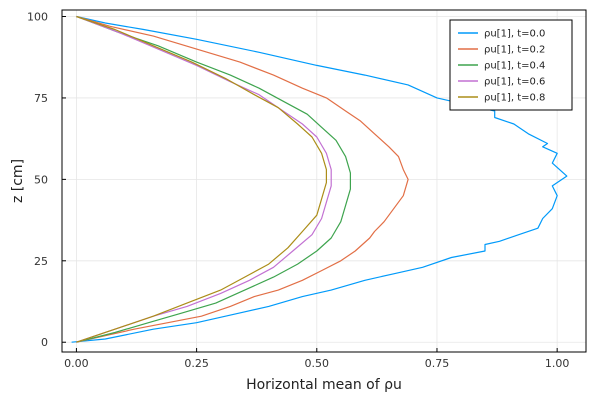  What do you see at coordinates (41, 179) in the screenshot?
I see `y-tick-label: 50` at bounding box center [41, 179].